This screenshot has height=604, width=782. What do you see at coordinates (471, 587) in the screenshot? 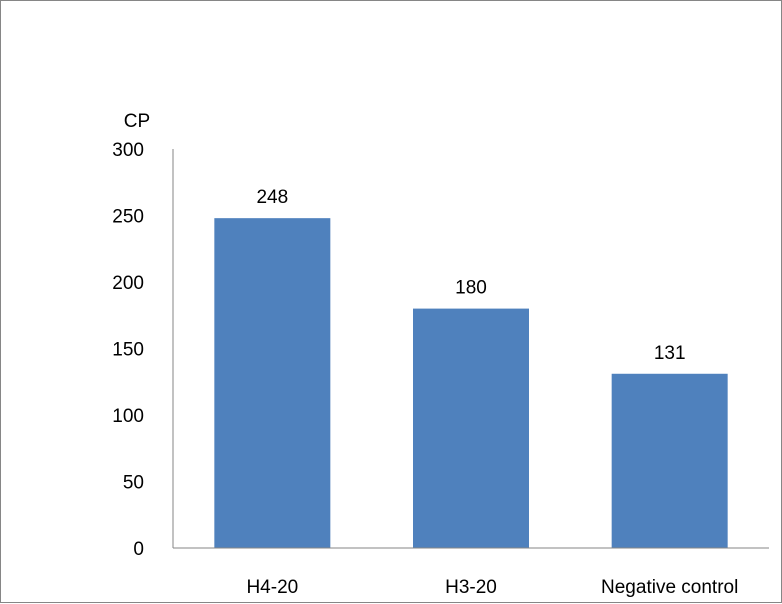
I see `x-tick-label: H3-20` at bounding box center [471, 587].